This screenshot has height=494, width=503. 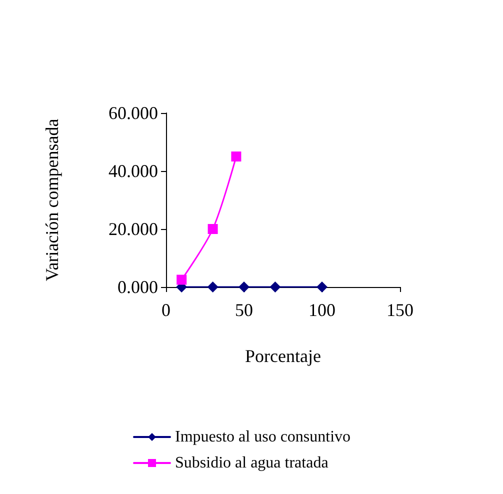 What do you see at coordinates (133, 171) in the screenshot?
I see `y-tick-label: 40.000` at bounding box center [133, 171].